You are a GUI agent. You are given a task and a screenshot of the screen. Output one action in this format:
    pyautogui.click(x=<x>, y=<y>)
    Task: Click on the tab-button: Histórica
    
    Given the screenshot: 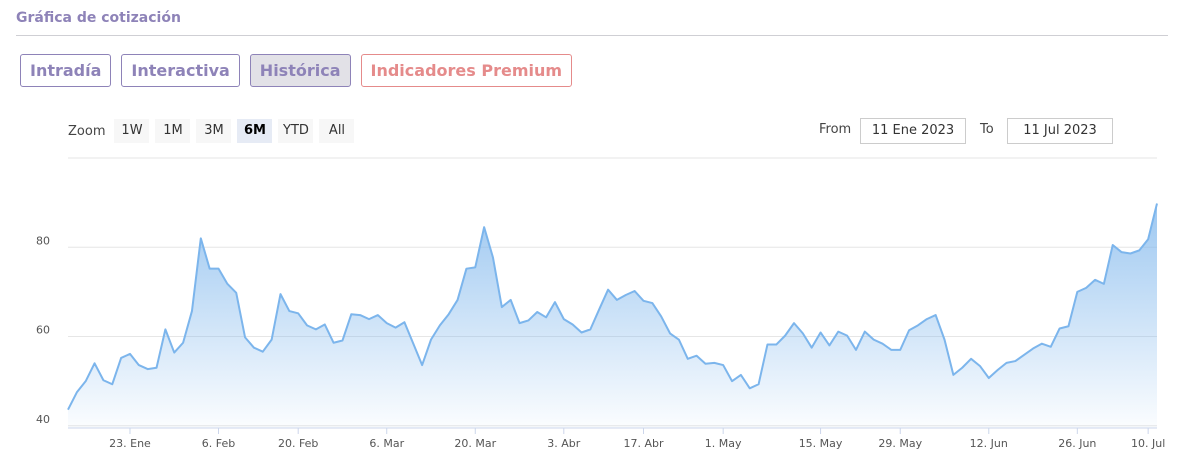 What is the action you would take?
    pyautogui.click(x=300, y=70)
    